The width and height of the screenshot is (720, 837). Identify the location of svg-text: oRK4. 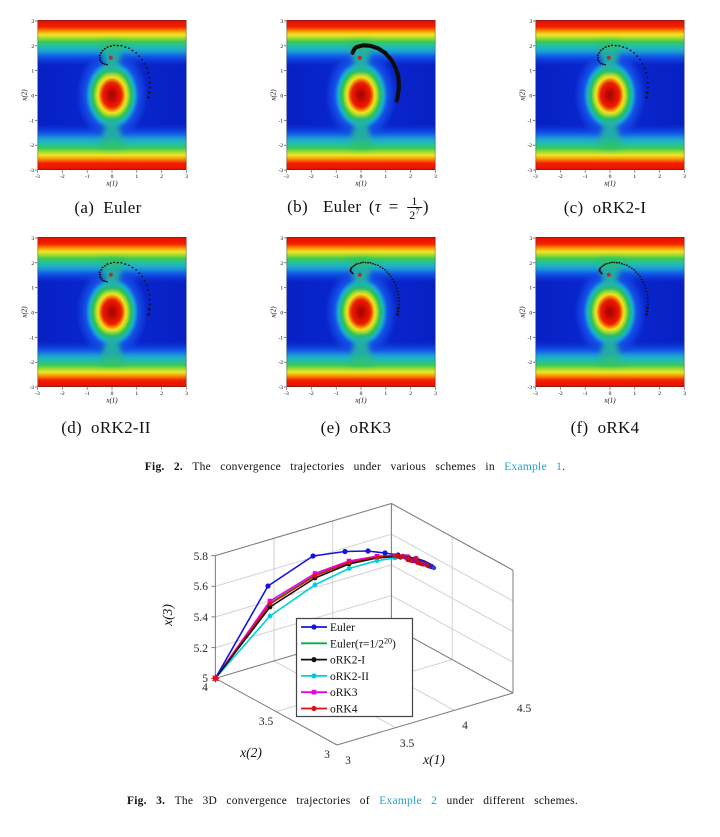
(344, 710).